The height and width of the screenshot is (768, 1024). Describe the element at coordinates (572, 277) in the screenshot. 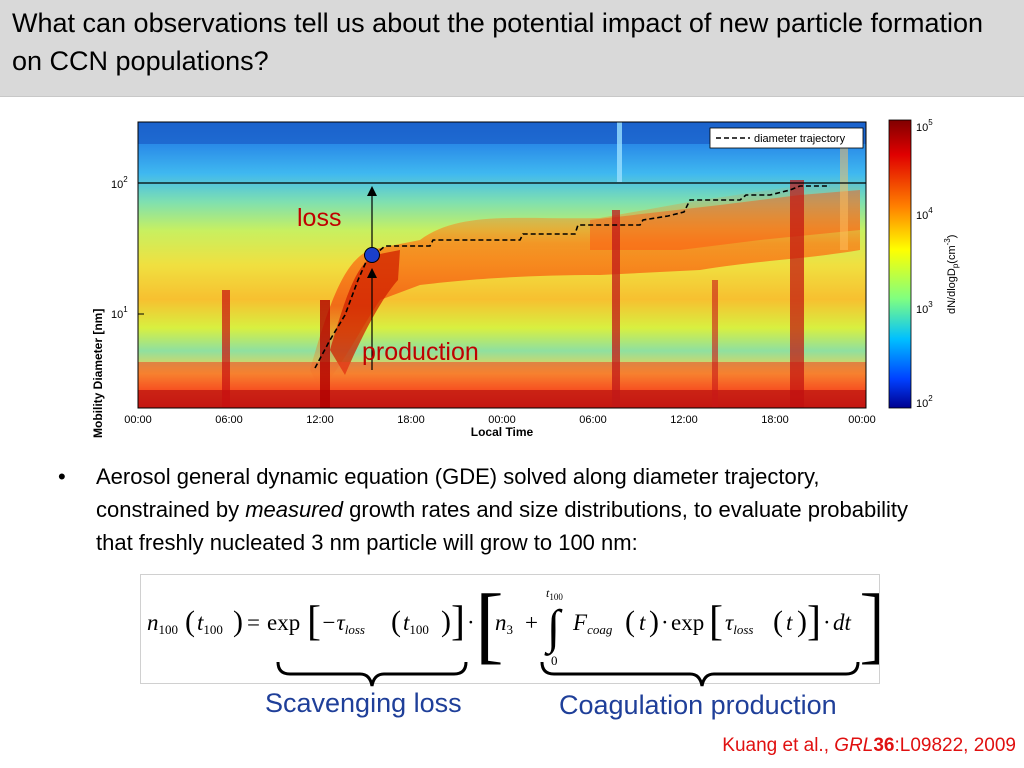

I see `diameter-trajectory-line` at that location.